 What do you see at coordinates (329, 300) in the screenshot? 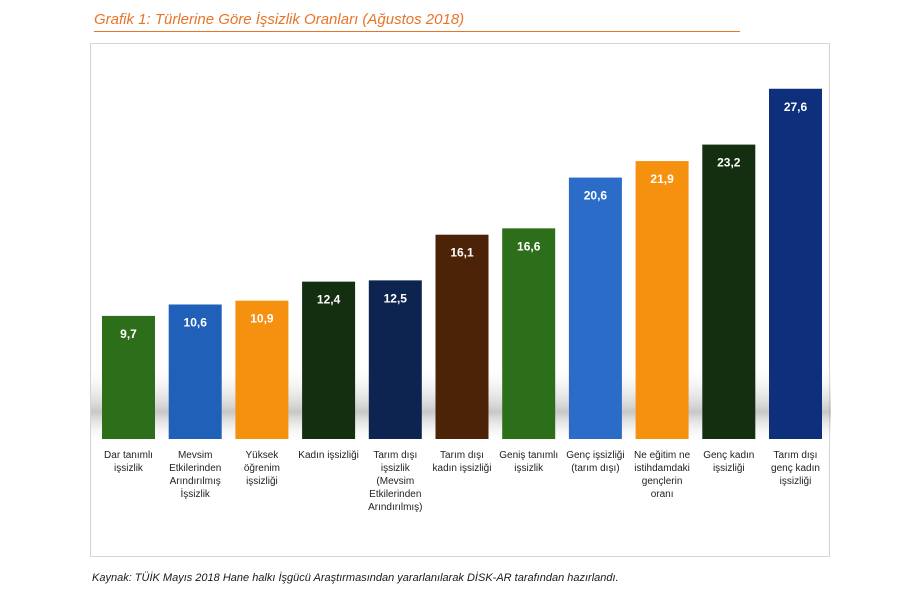
I see `data-label-4: 12,4` at bounding box center [329, 300].